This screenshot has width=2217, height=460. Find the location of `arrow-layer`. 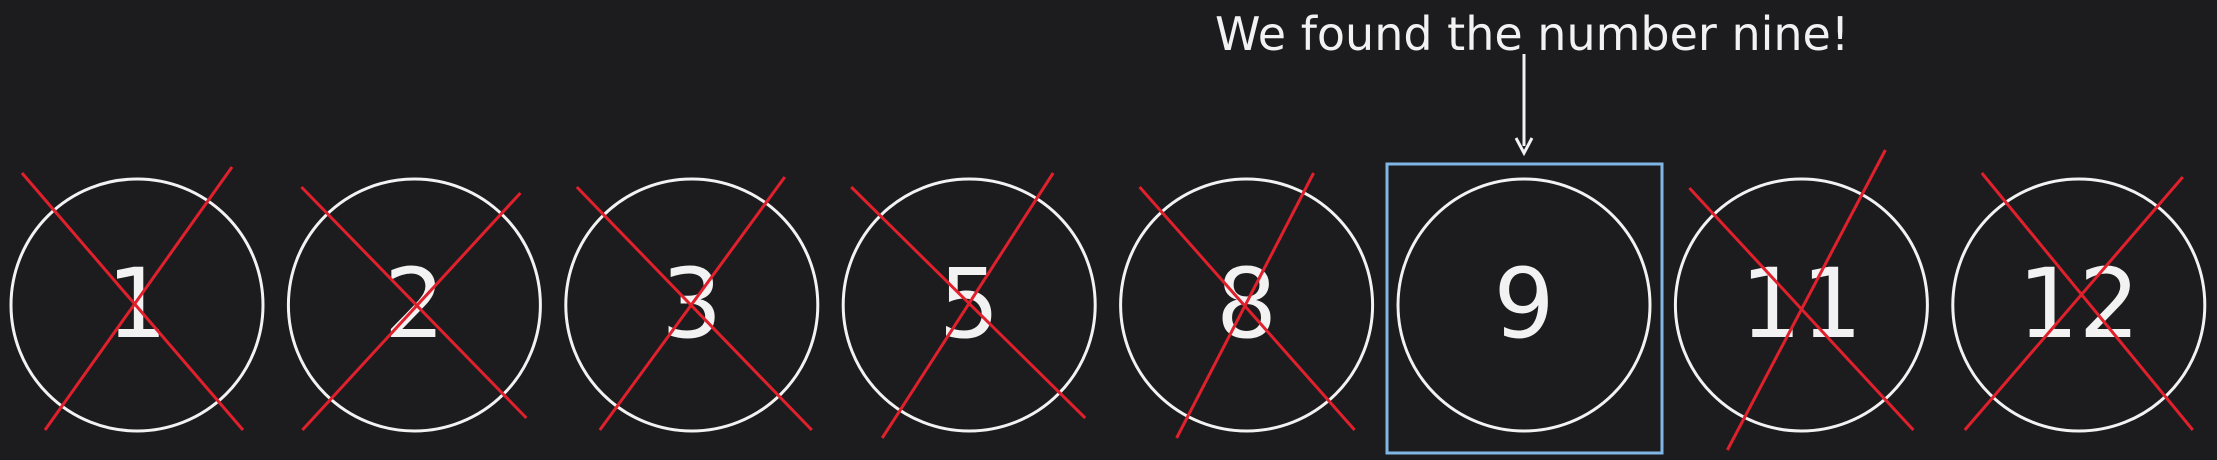

arrow-layer is located at coordinates (1524, 105).